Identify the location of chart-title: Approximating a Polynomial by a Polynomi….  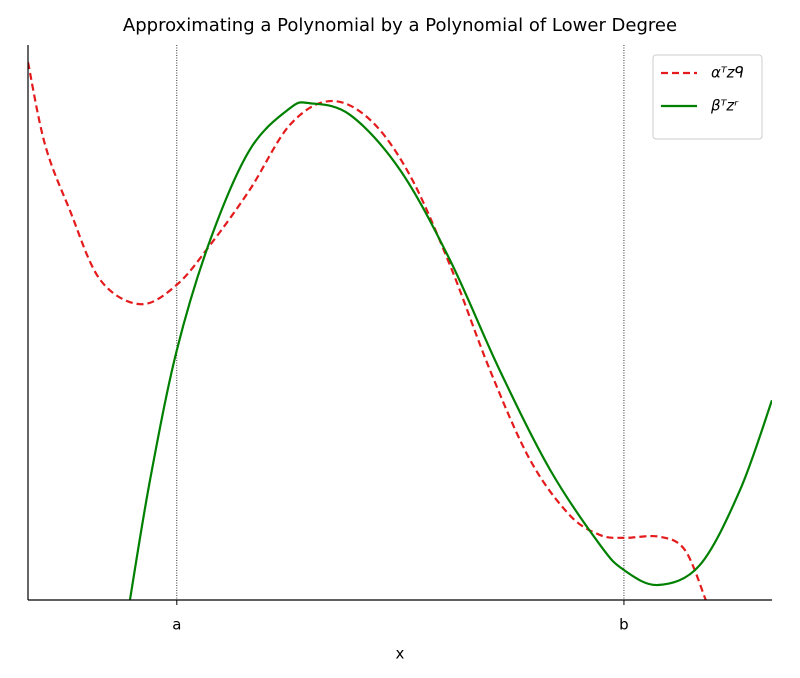
(400, 25).